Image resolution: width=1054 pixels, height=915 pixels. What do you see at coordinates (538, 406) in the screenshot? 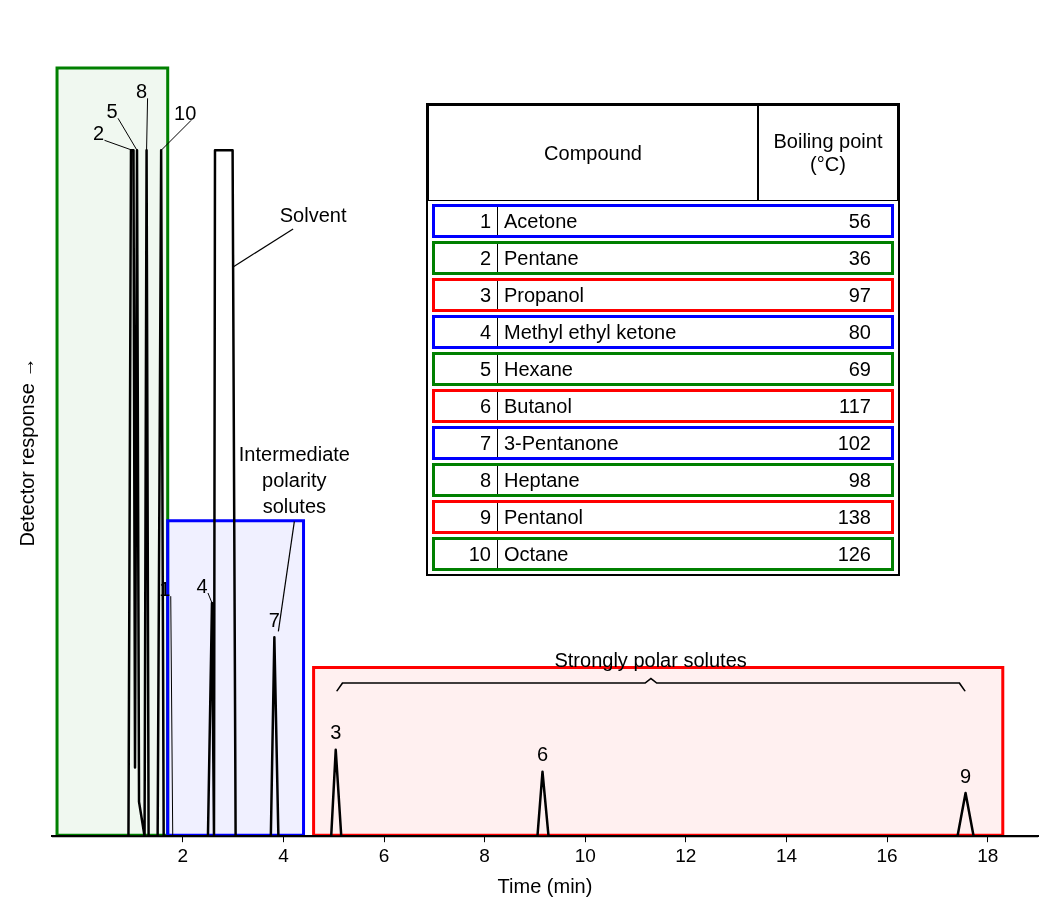
I see `annotation: Butanol` at bounding box center [538, 406].